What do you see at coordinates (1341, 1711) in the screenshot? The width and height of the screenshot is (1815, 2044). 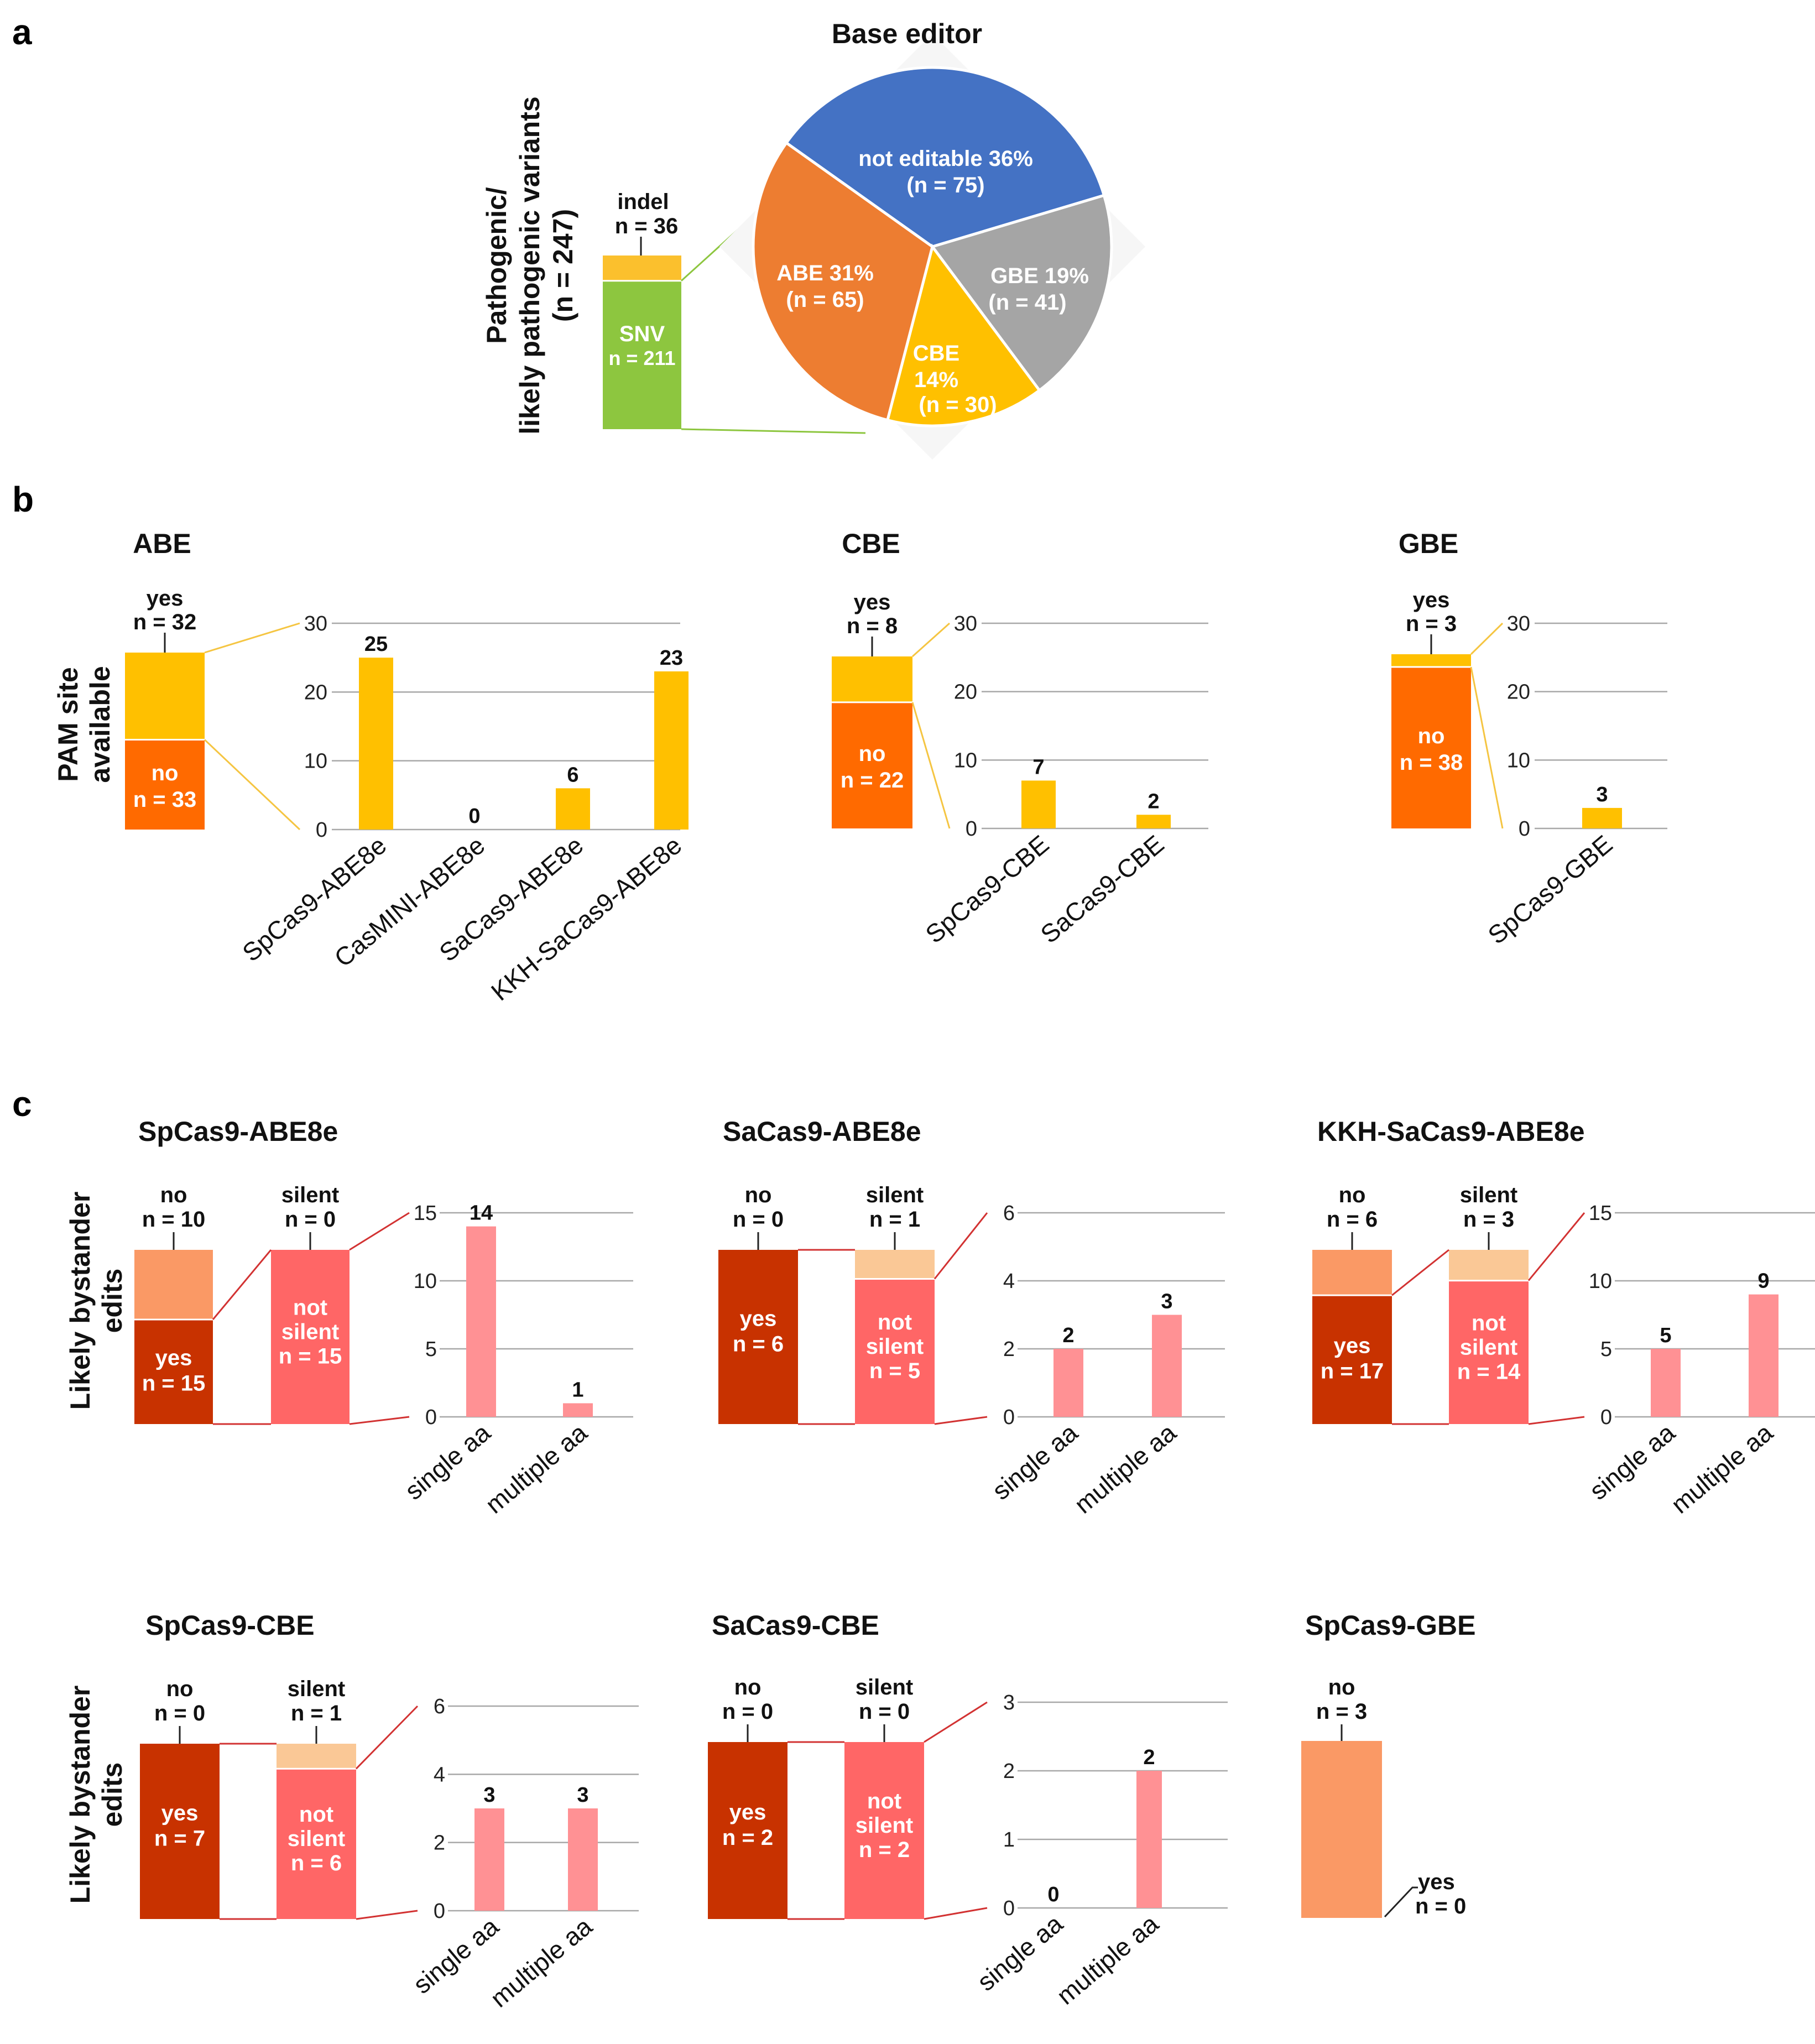 I see `bystander-no-count: n = 3` at bounding box center [1341, 1711].